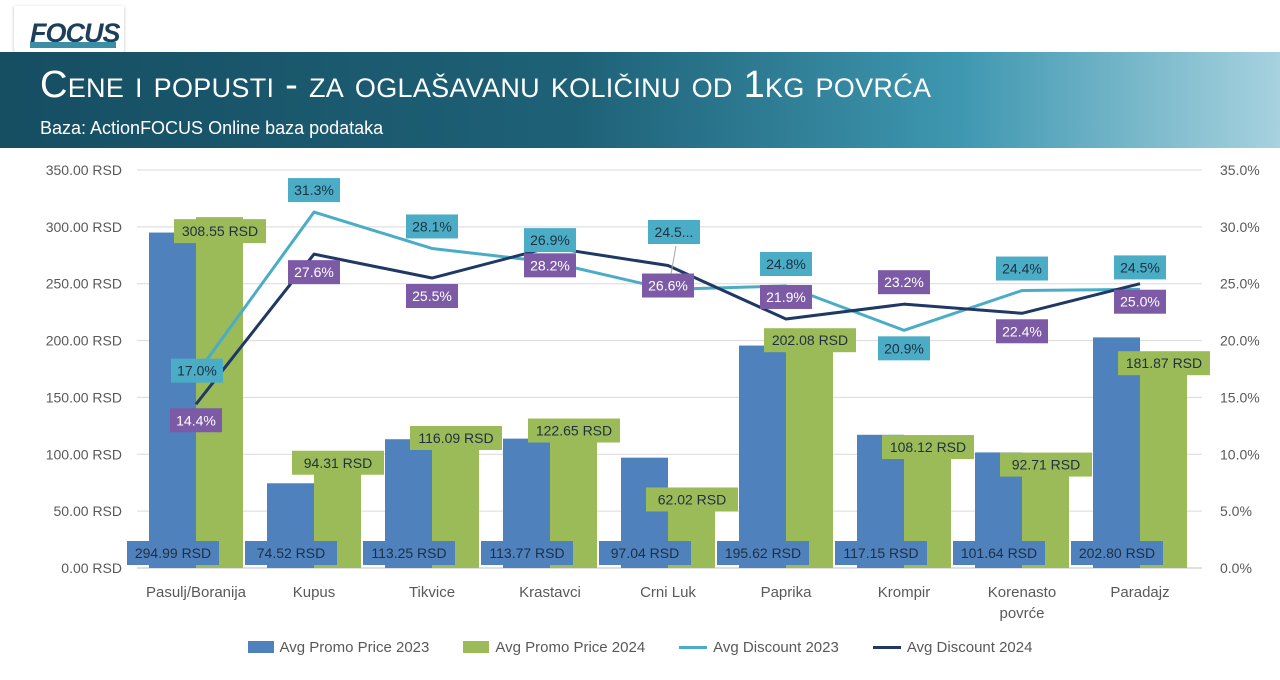 This screenshot has height=680, width=1280. What do you see at coordinates (952, 647) in the screenshot?
I see `legend-item-discount-2024: Avg Discount 2024` at bounding box center [952, 647].